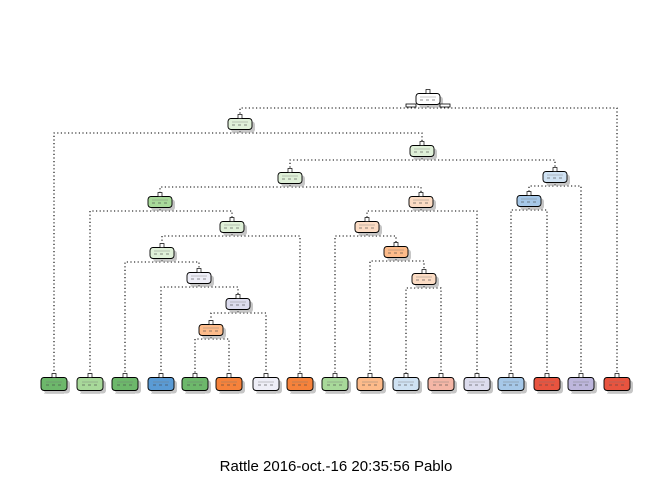 This screenshot has width=672, height=480. I want to click on split-node-n12, so click(397, 251).